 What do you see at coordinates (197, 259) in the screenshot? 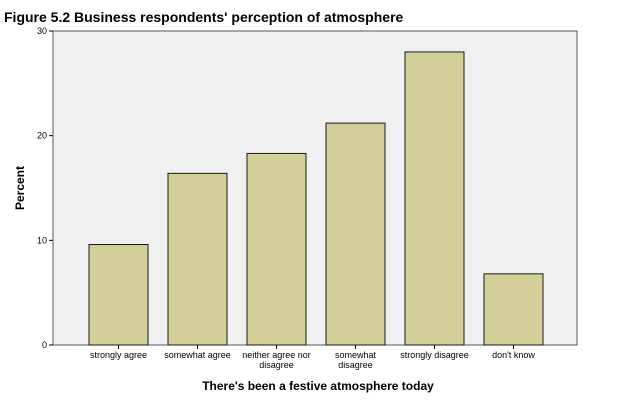
I see `bar-somewhat-agree` at bounding box center [197, 259].